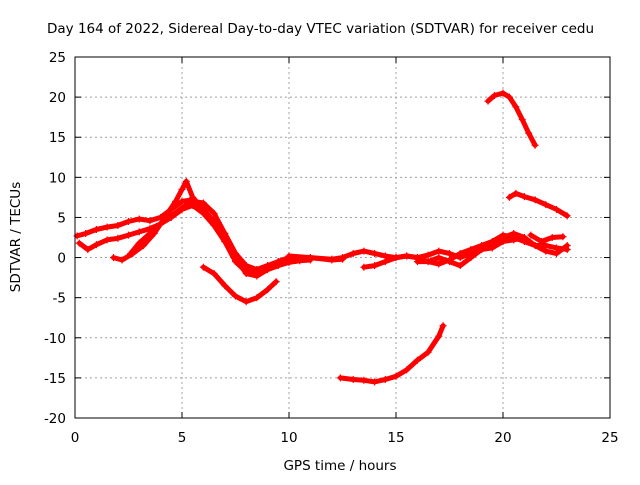  Describe the element at coordinates (395, 438) in the screenshot. I see `x-tick-label: 15` at that location.